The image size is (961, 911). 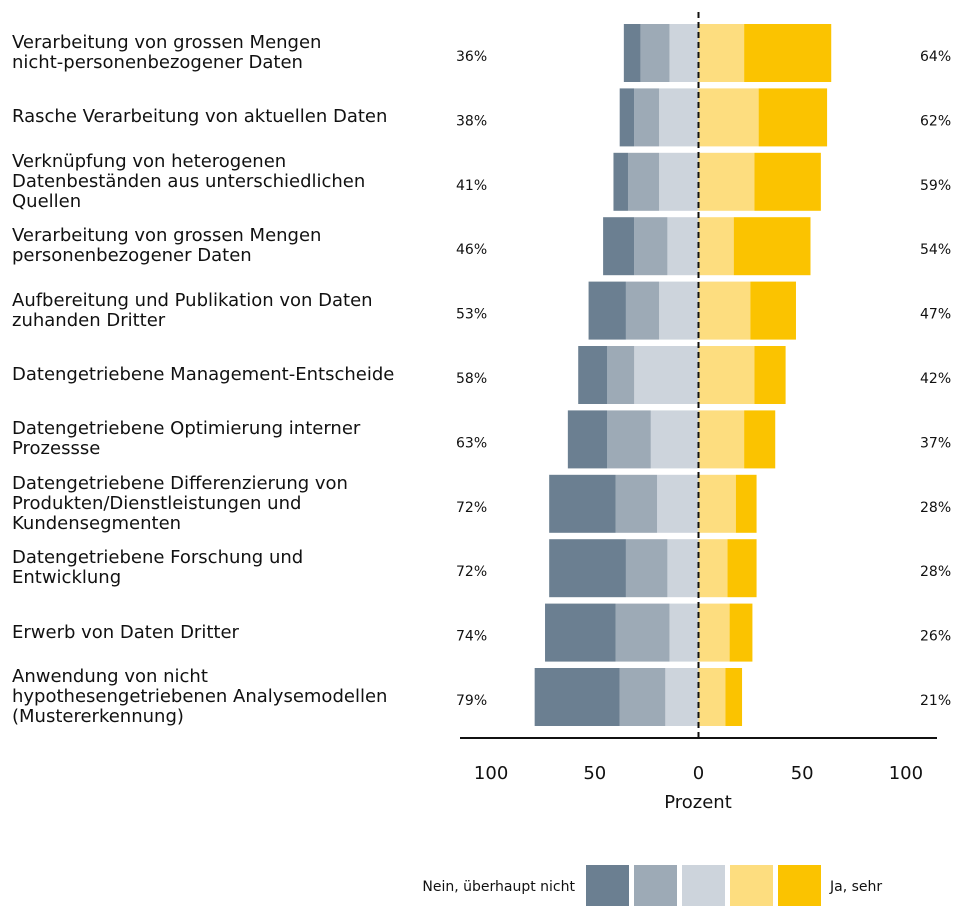 What do you see at coordinates (935, 701) in the screenshot?
I see `right-total-label: 21%` at bounding box center [935, 701].